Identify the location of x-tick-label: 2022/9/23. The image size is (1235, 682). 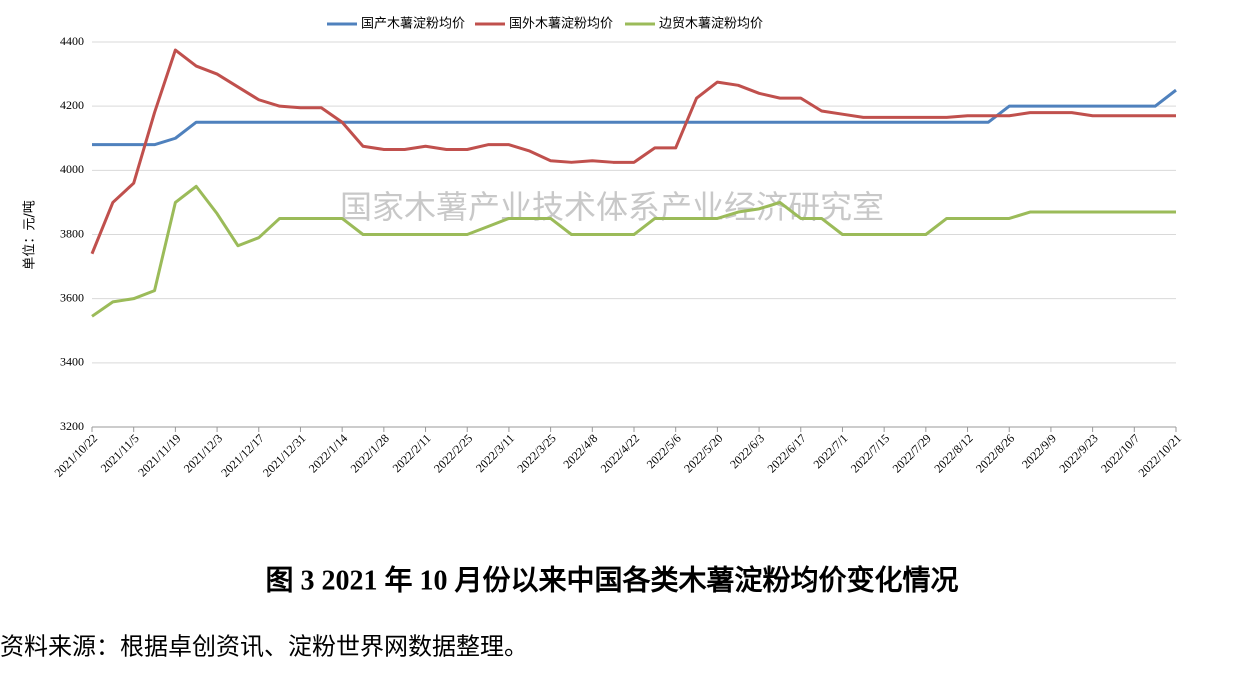
(1078, 453).